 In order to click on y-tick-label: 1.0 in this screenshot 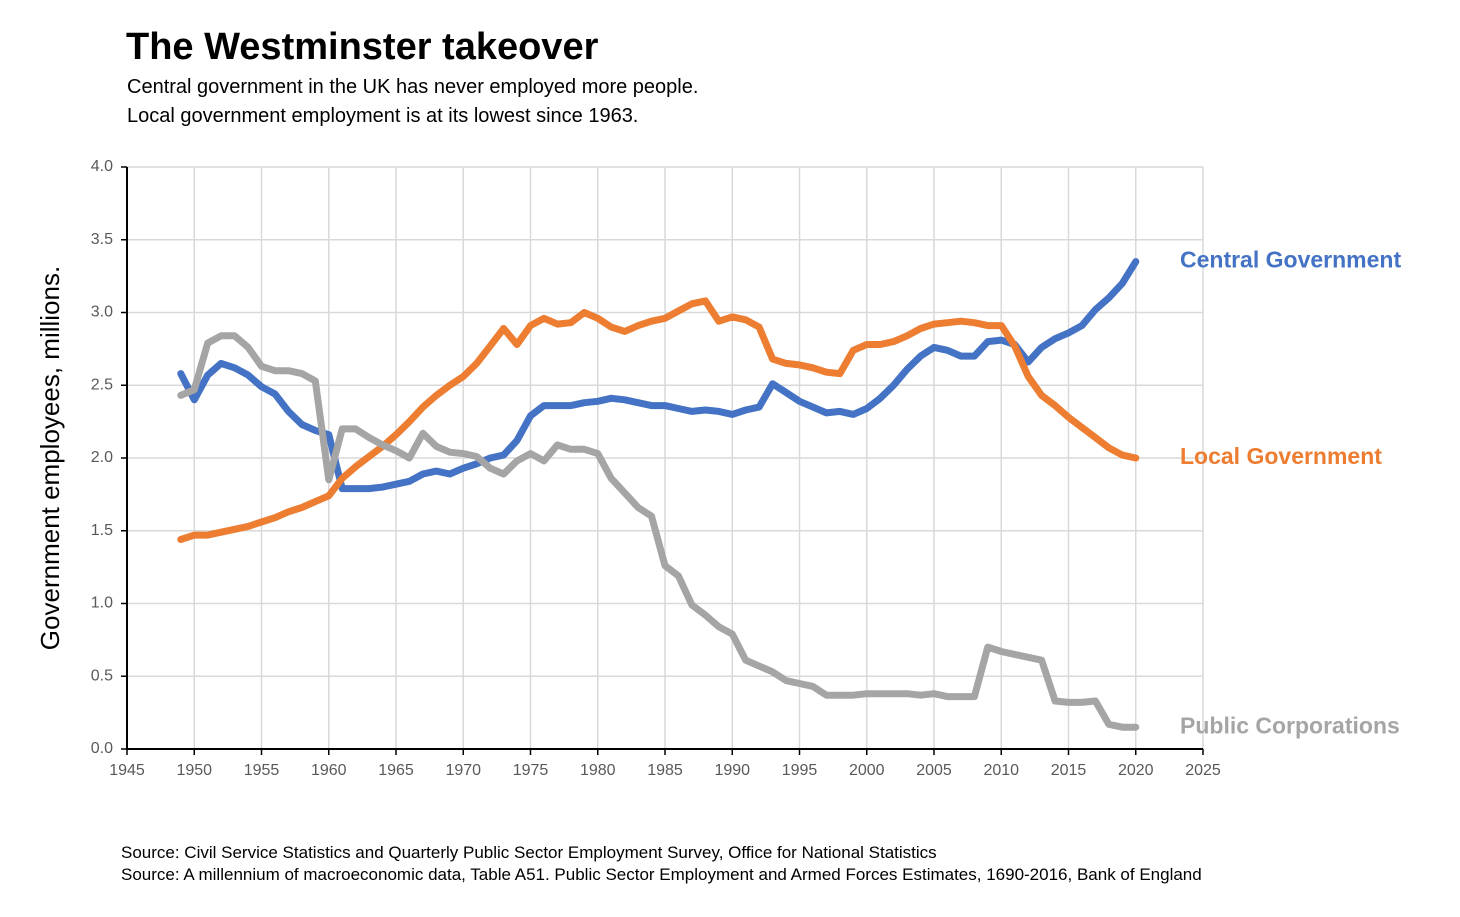, I will do `click(102, 603)`.